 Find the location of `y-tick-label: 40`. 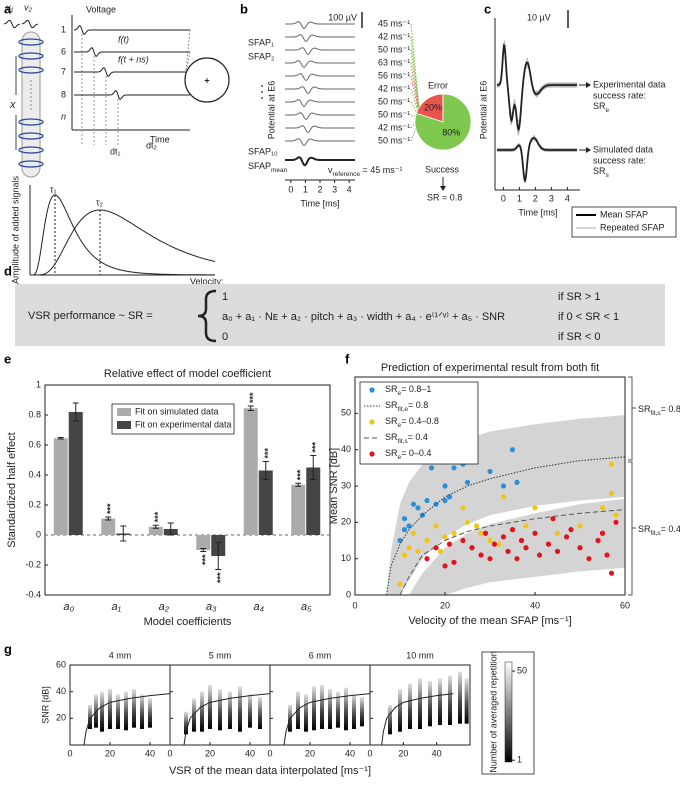

y-tick-label: 40 is located at coordinates (346, 449).